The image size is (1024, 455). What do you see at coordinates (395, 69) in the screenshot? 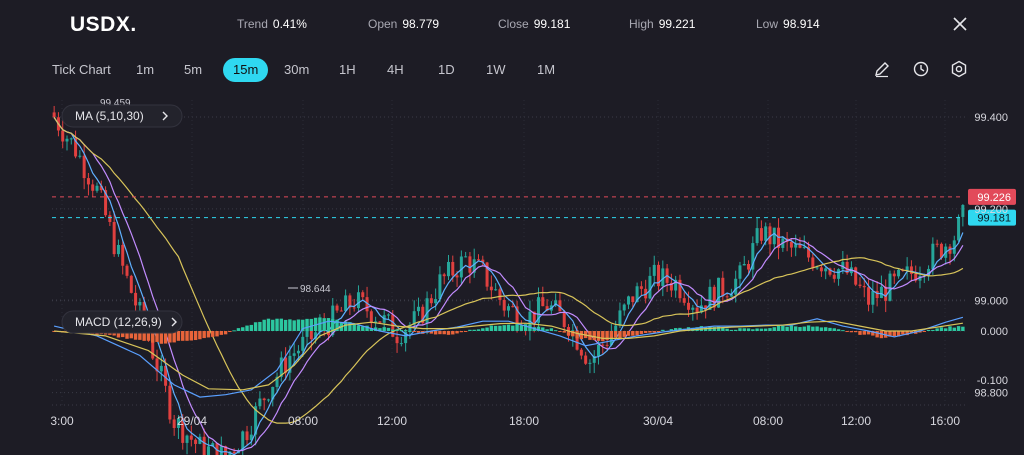
I see `timeframe-4h: 4H` at bounding box center [395, 69].